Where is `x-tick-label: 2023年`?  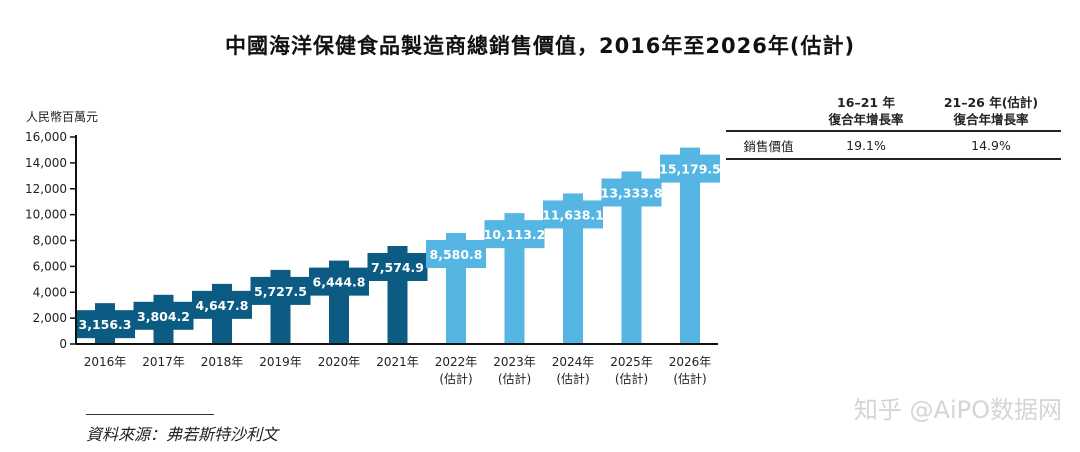
x-tick-label: 2023年 is located at coordinates (514, 362).